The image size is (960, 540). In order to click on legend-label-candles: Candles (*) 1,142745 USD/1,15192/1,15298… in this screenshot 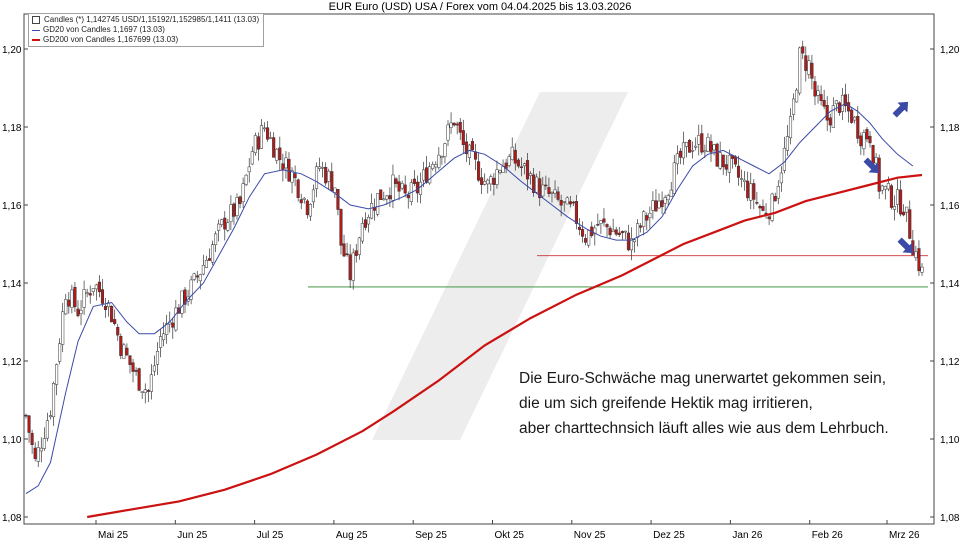, I will do `click(152, 19)`.